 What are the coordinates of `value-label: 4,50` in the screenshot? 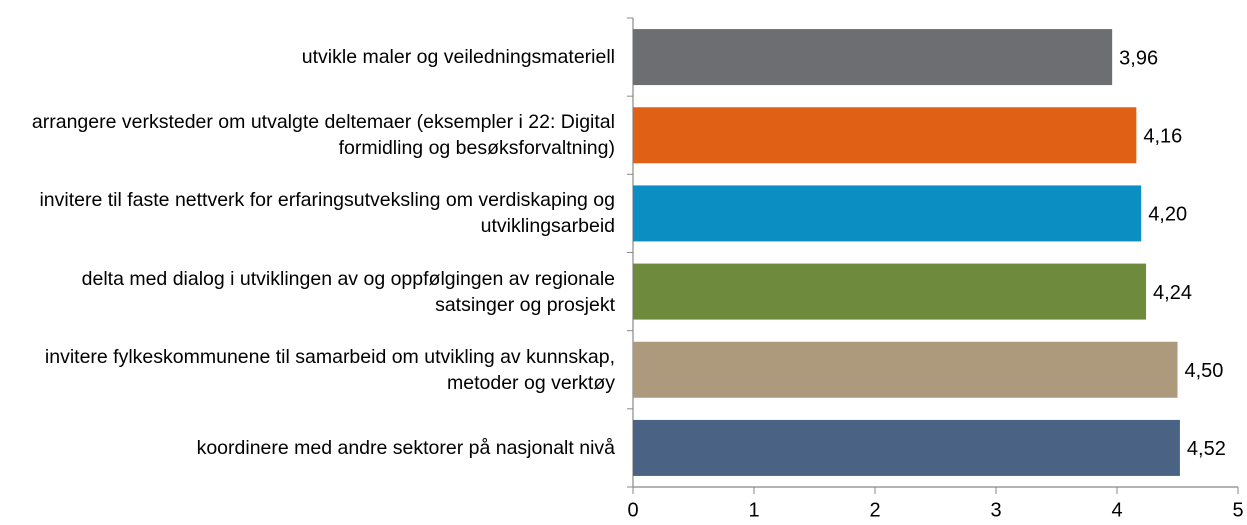 It's located at (1204, 371).